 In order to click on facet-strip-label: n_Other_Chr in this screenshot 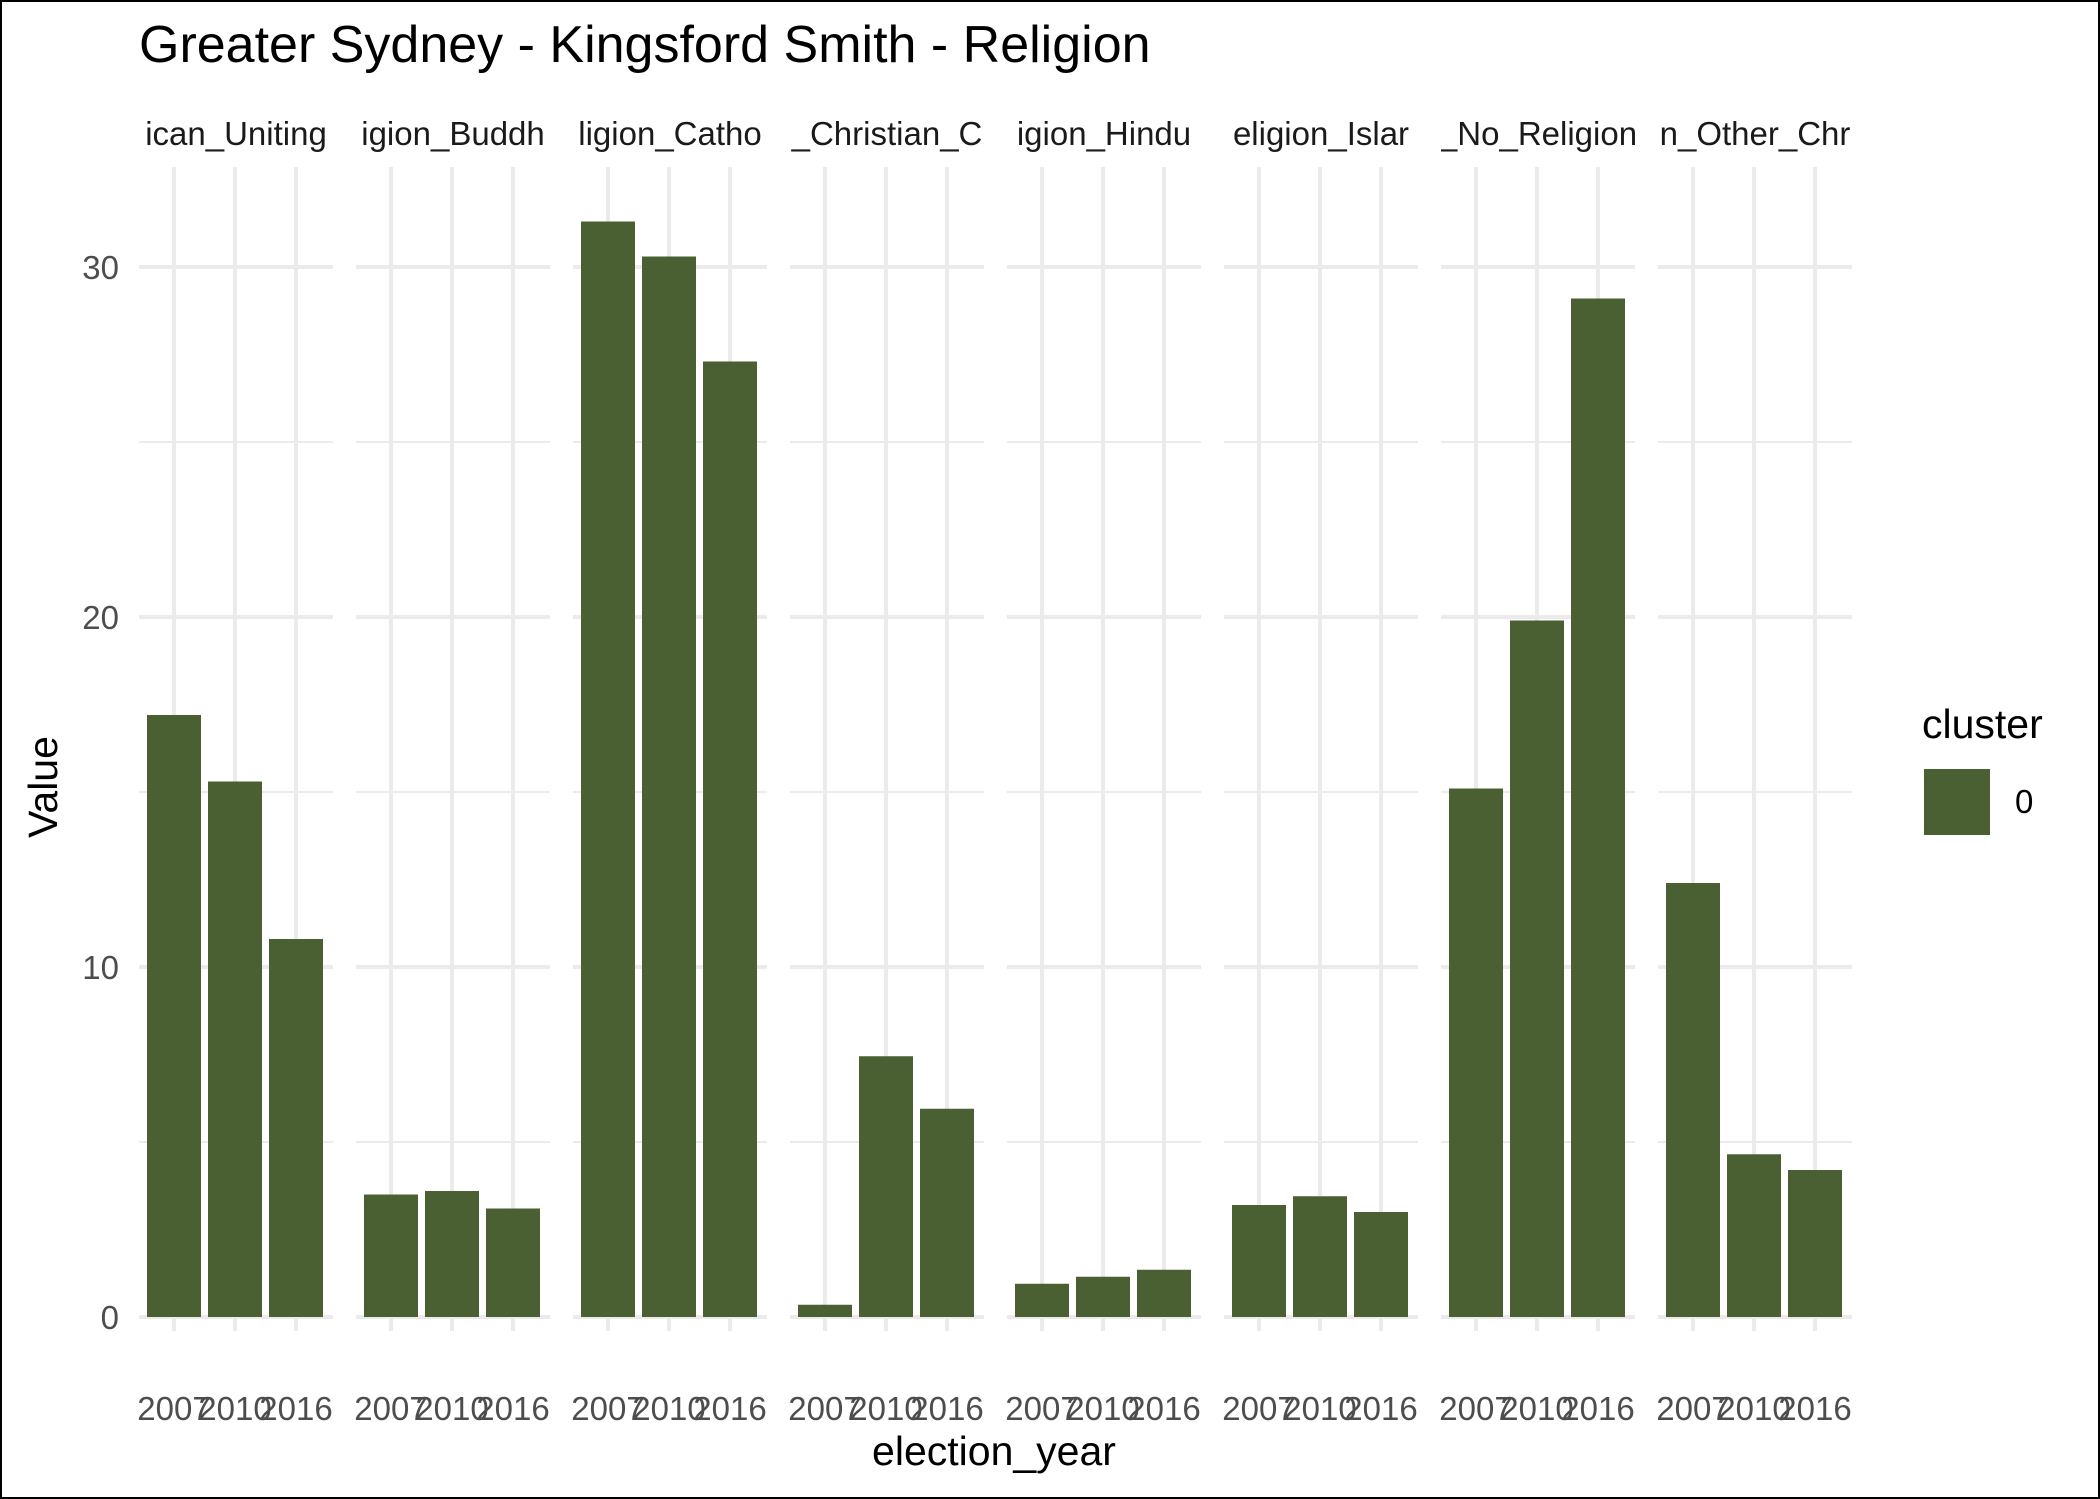, I will do `click(1755, 133)`.